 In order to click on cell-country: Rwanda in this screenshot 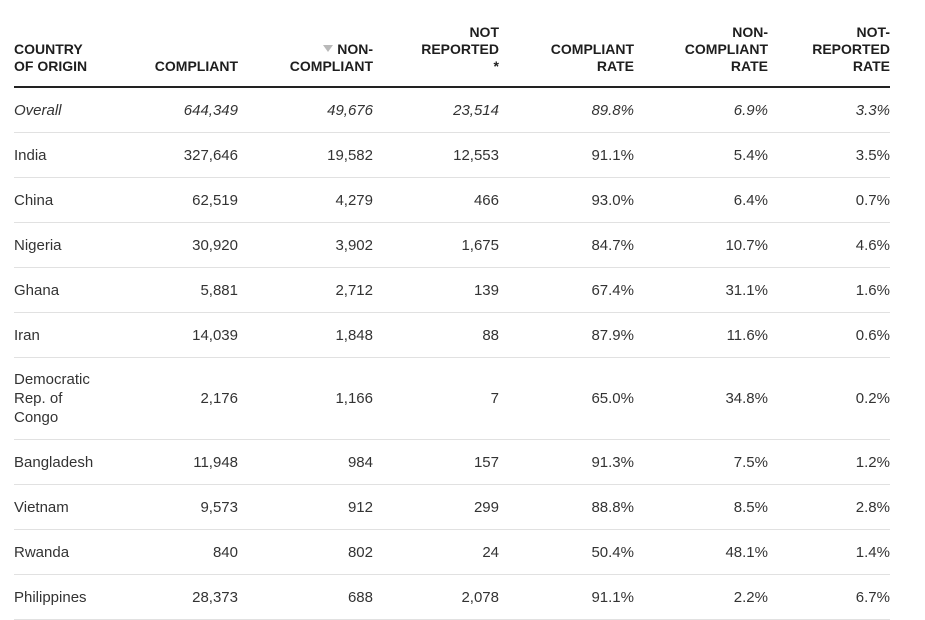, I will do `click(67, 552)`.